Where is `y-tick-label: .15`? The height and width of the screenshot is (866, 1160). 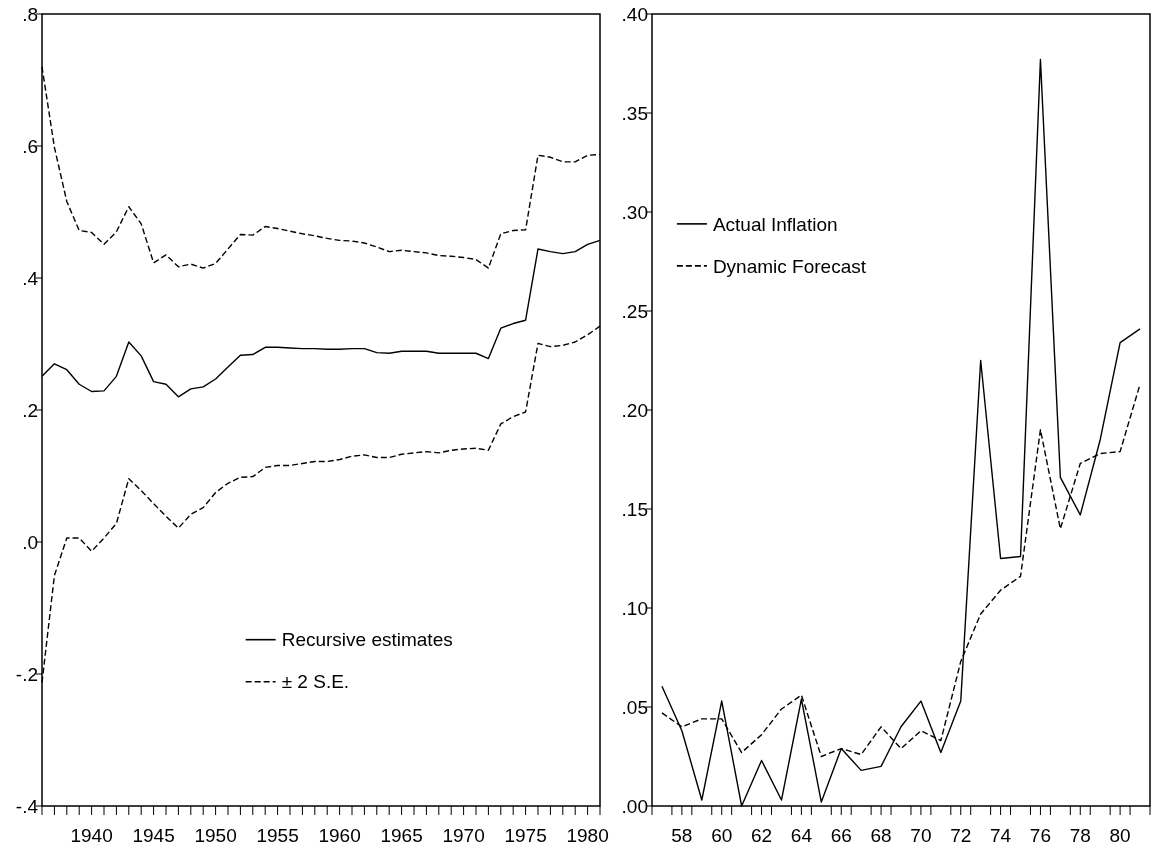 y-tick-label: .15 is located at coordinates (634, 509).